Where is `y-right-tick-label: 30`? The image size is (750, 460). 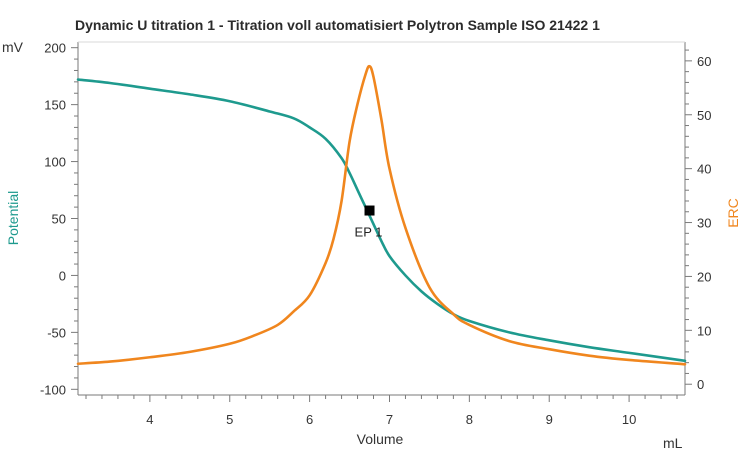
y-right-tick-label: 30 is located at coordinates (704, 223).